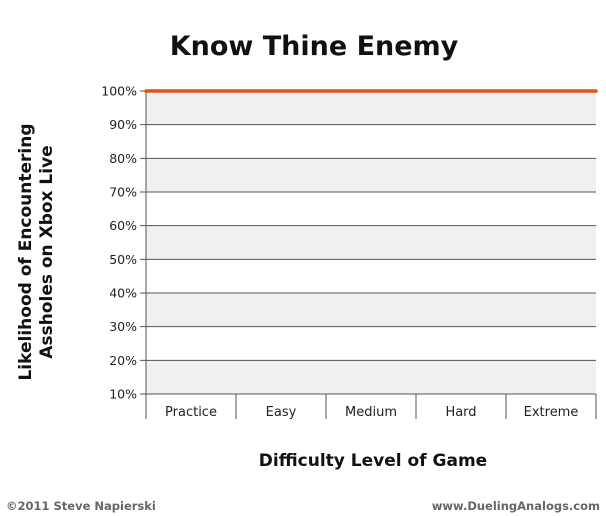 This screenshot has height=516, width=606. I want to click on x-category-label: Extreme, so click(551, 412).